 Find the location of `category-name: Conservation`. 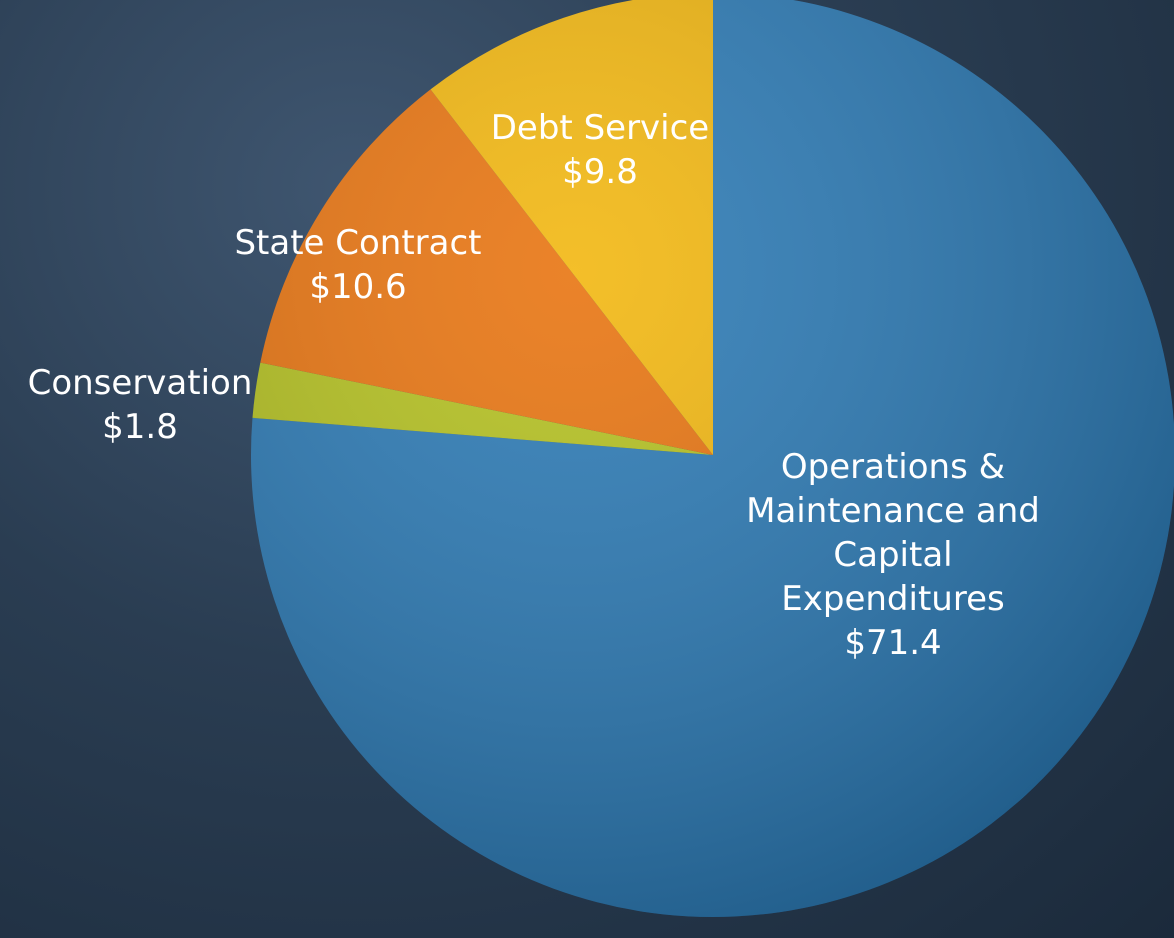

category-name: Conservation is located at coordinates (140, 383).